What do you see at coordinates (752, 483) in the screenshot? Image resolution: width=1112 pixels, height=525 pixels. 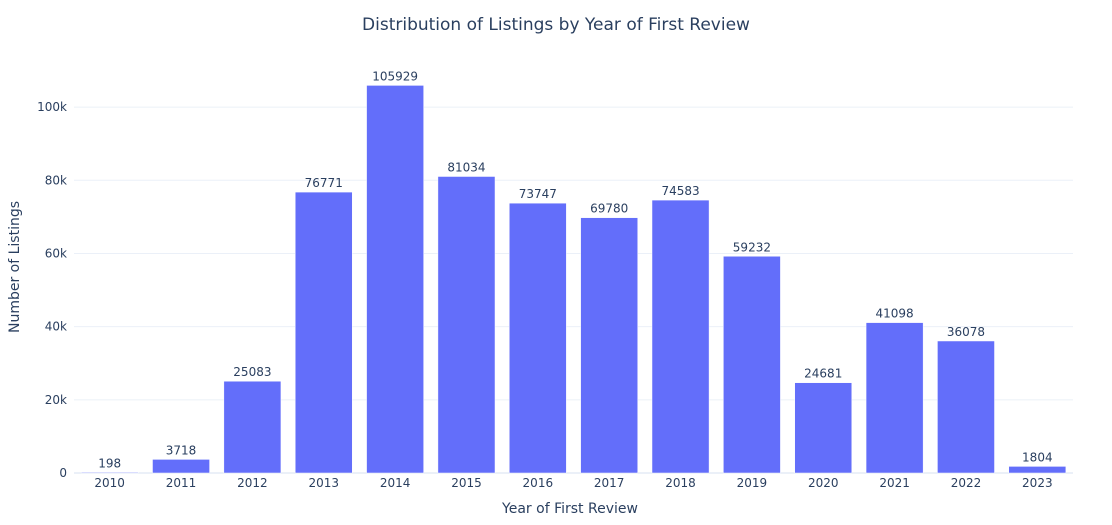 I see `x-tick-label: 2019` at bounding box center [752, 483].